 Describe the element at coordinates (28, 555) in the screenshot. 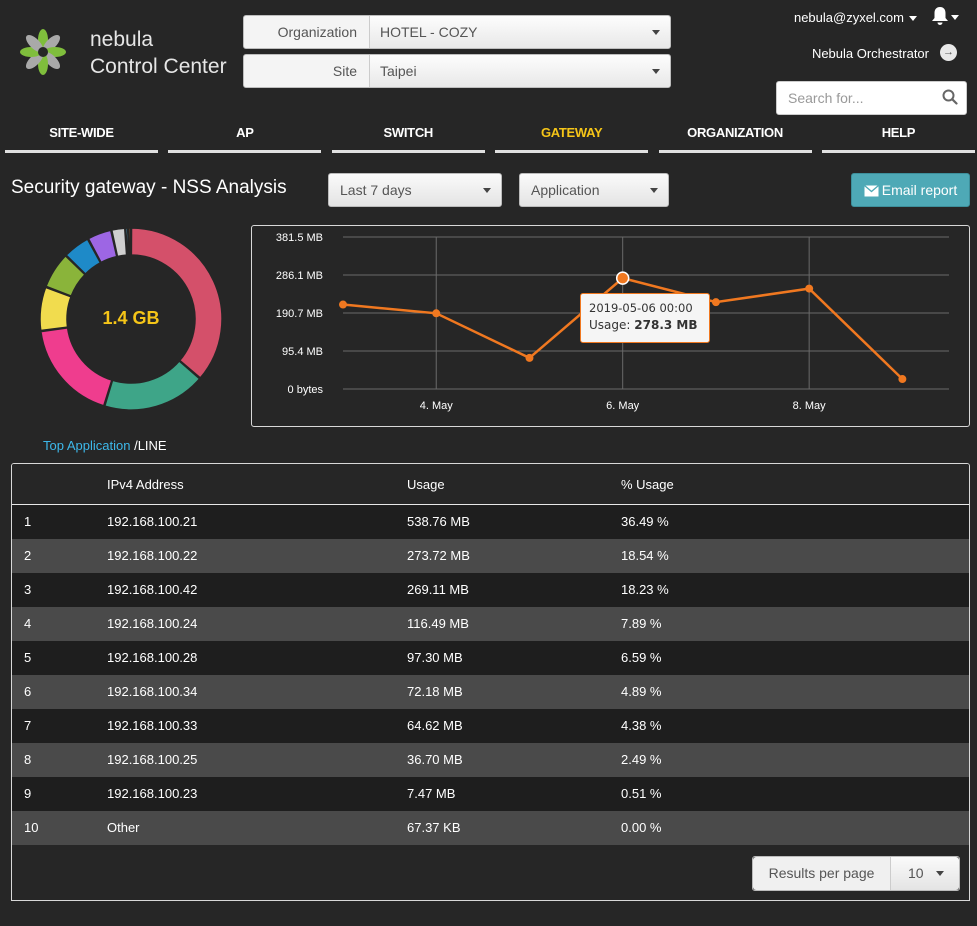

I see `cell-rank: 2` at that location.